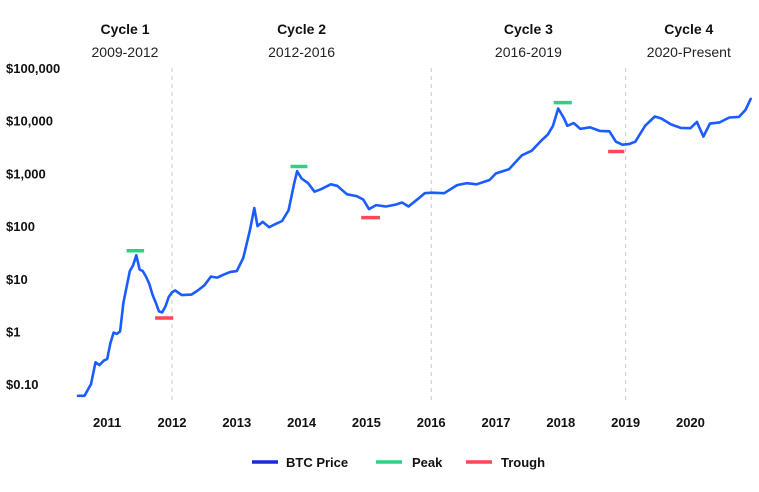 The width and height of the screenshot is (759, 492). I want to click on cycle-title: Cycle 1, so click(124, 29).